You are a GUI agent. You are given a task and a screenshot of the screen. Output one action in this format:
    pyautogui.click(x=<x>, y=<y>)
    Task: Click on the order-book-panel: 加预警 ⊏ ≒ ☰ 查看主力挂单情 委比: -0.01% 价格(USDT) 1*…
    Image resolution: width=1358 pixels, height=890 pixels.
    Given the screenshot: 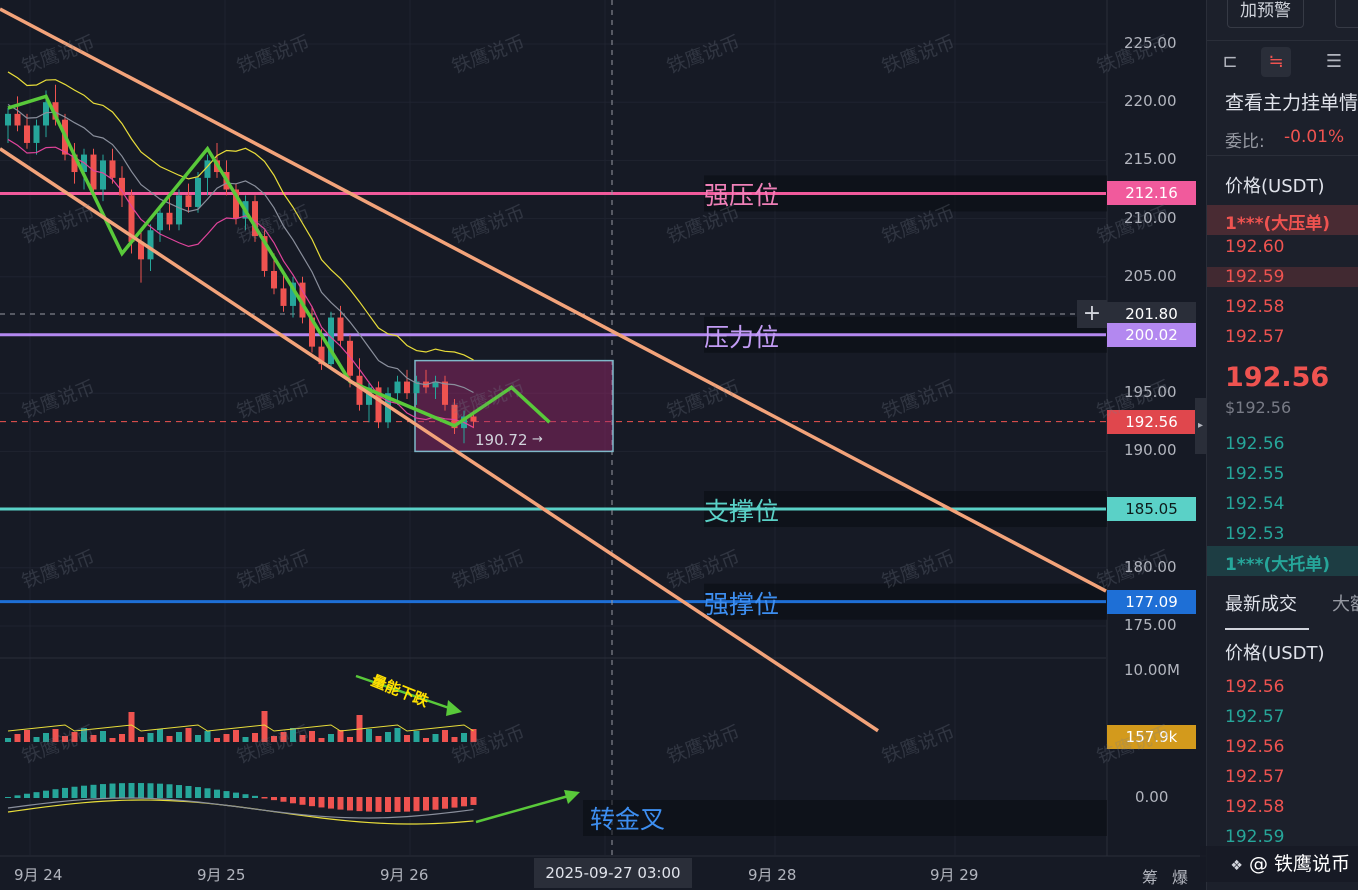 What is the action you would take?
    pyautogui.click(x=1282, y=445)
    